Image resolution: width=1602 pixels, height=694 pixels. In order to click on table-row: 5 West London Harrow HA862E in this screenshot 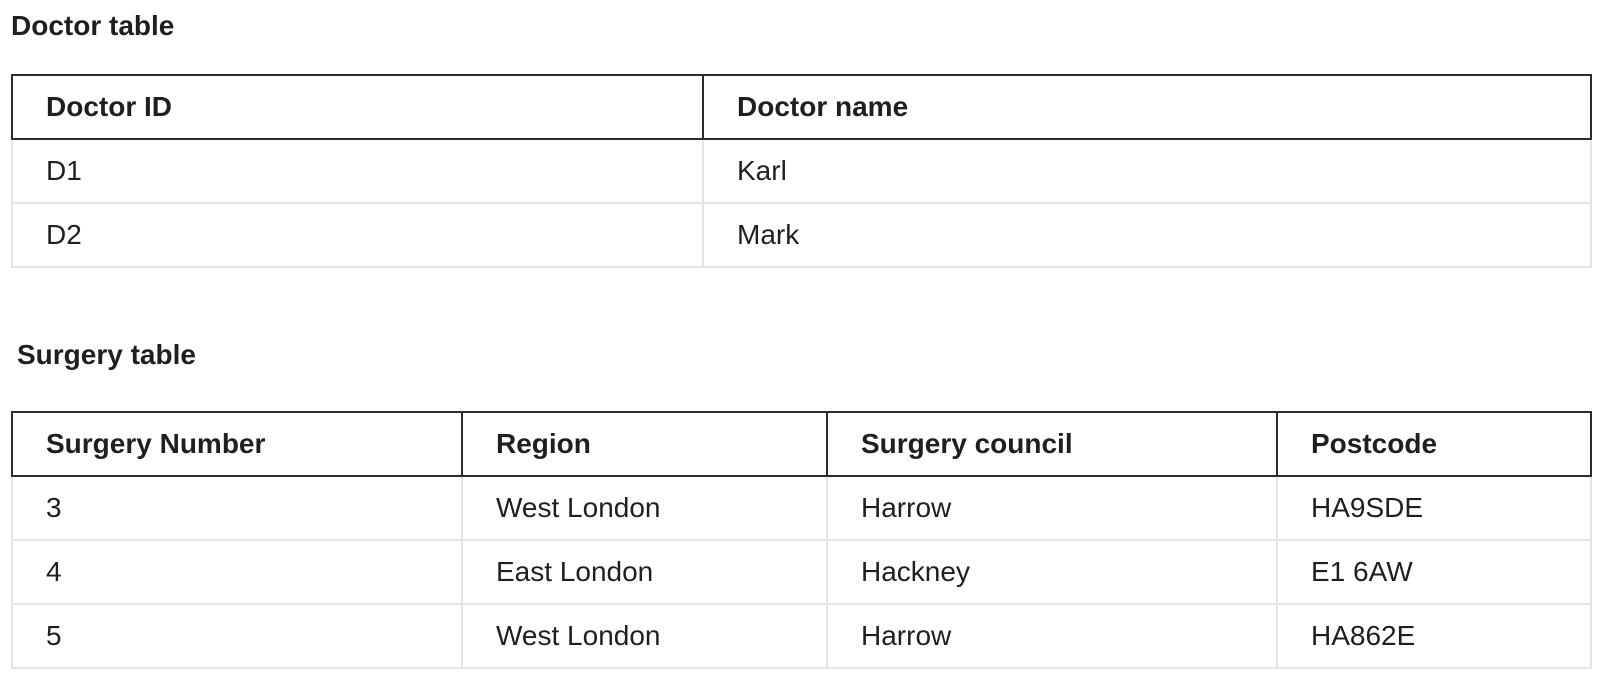, I will do `click(801, 636)`.